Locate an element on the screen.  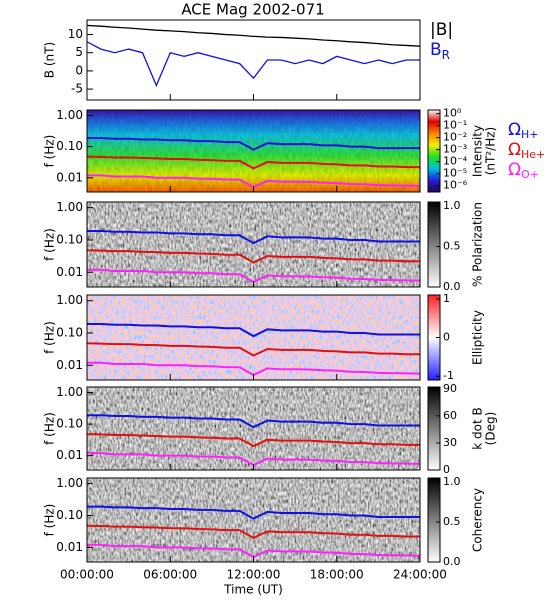
x-tick-label: 12:00:00 is located at coordinates (254, 575).